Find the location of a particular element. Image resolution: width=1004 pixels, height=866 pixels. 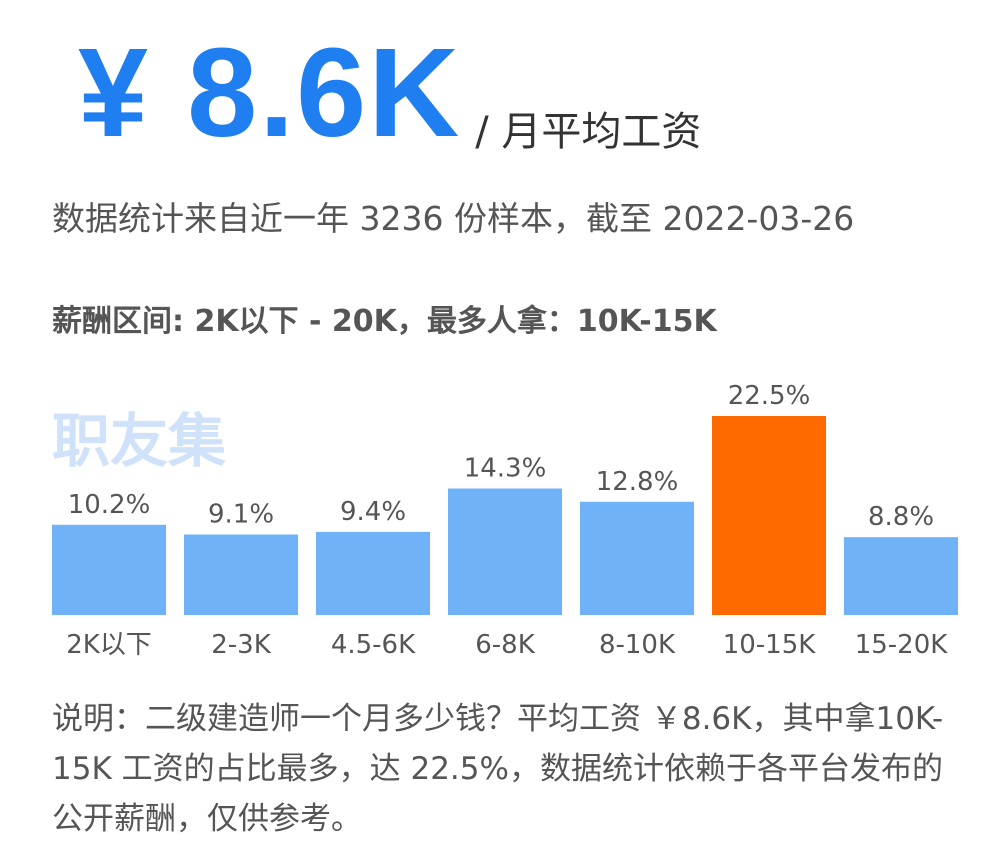

category-label: 10-15K is located at coordinates (770, 645).